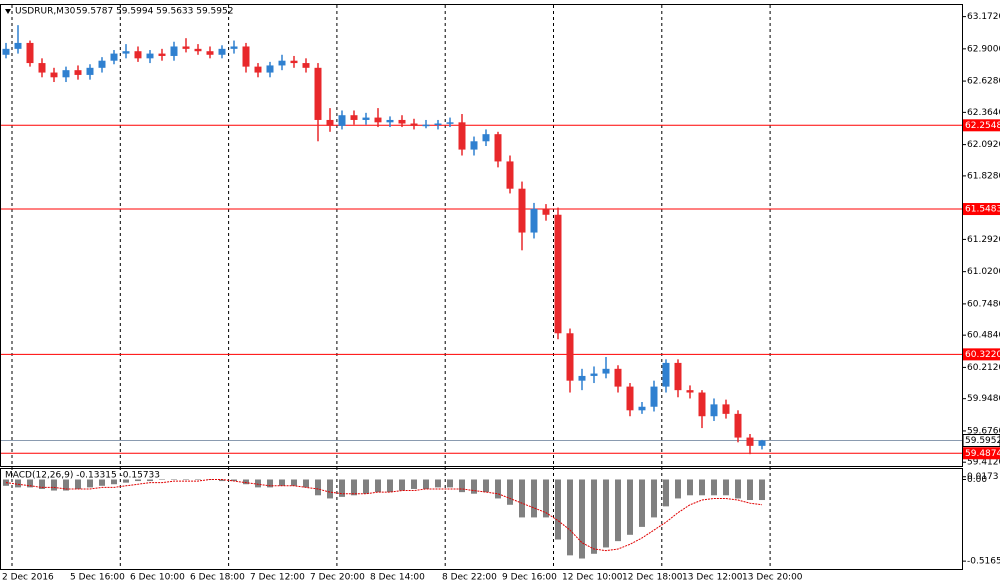 The height and width of the screenshot is (588, 1000). What do you see at coordinates (8, 11) in the screenshot?
I see `menu-arrow` at bounding box center [8, 11].